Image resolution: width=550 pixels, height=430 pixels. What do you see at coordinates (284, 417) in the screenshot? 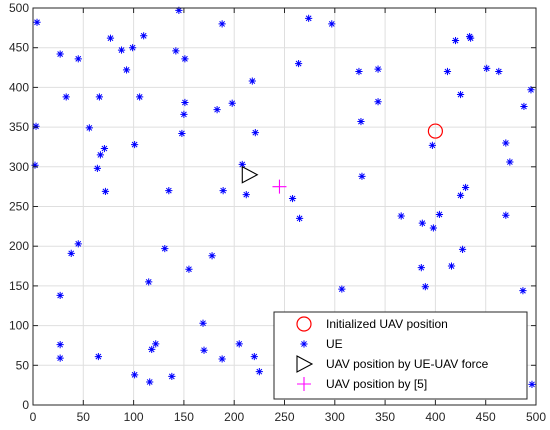
I see `x-tick-label: 250` at bounding box center [284, 417].